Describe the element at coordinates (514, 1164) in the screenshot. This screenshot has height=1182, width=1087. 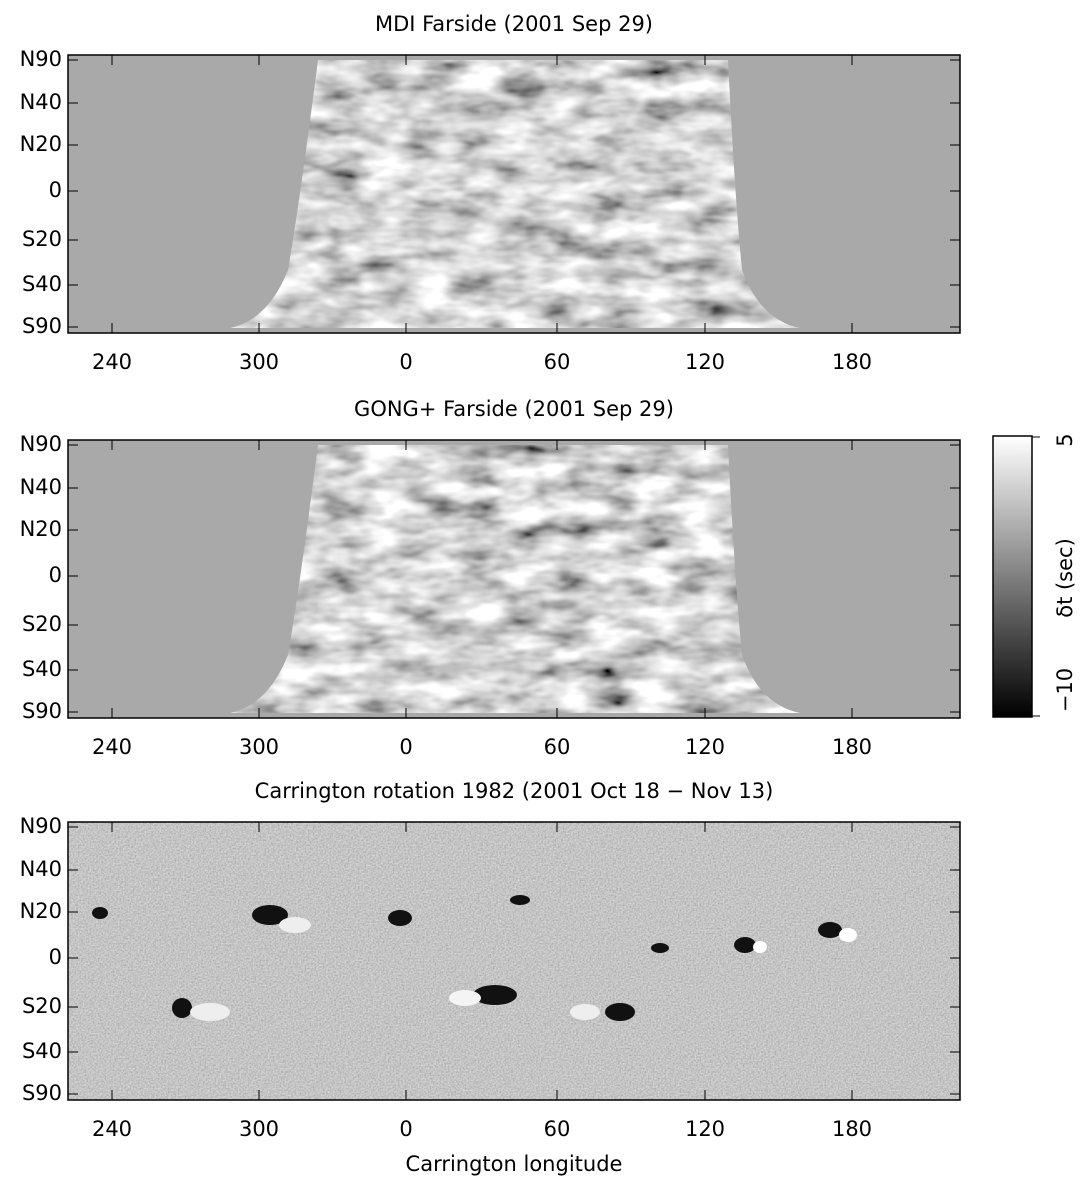
I see `x-axis-label: Carrington longitude` at that location.